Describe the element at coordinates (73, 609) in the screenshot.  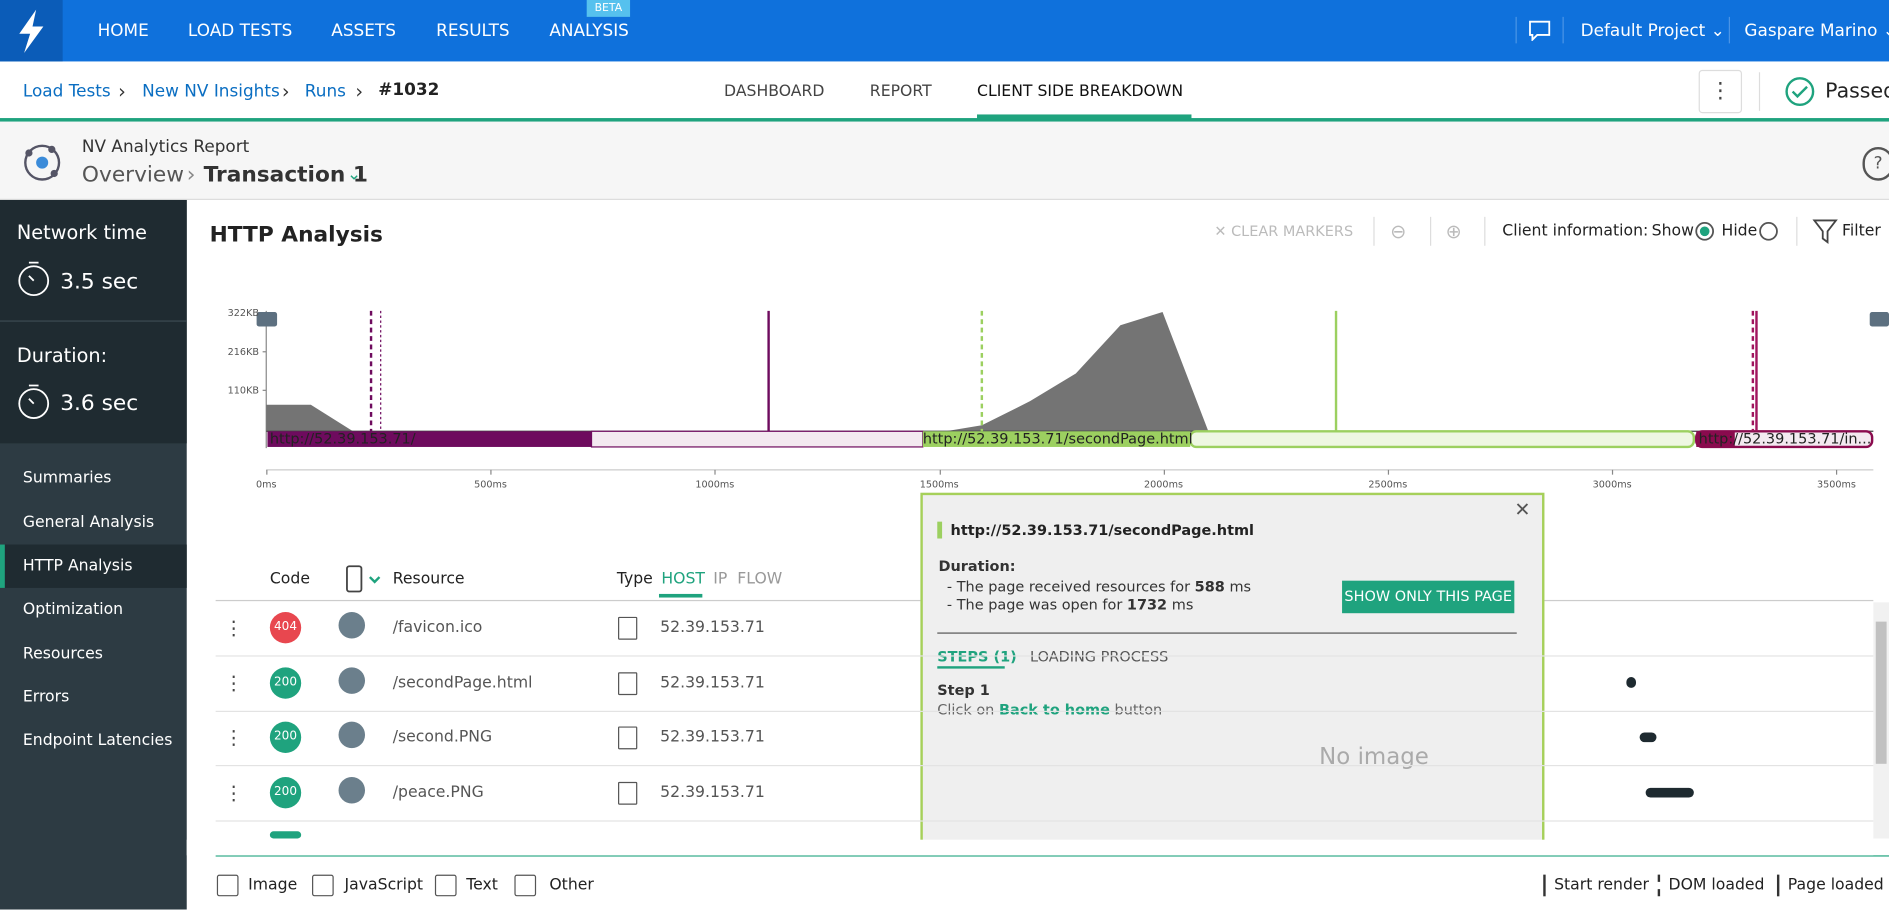
I see `menu-item: Optimization` at that location.